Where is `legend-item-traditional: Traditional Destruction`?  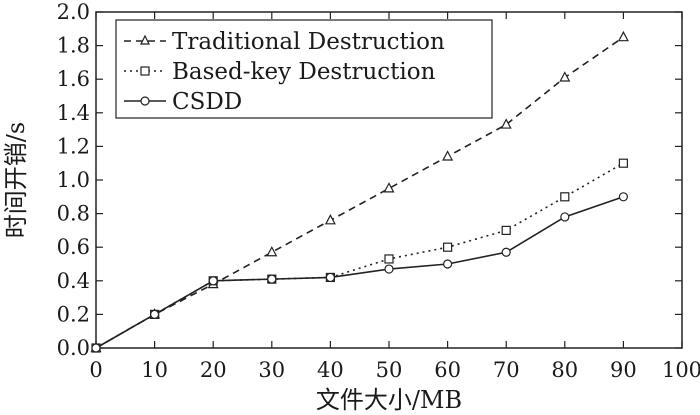
legend-item-traditional: Traditional Destruction is located at coordinates (284, 42).